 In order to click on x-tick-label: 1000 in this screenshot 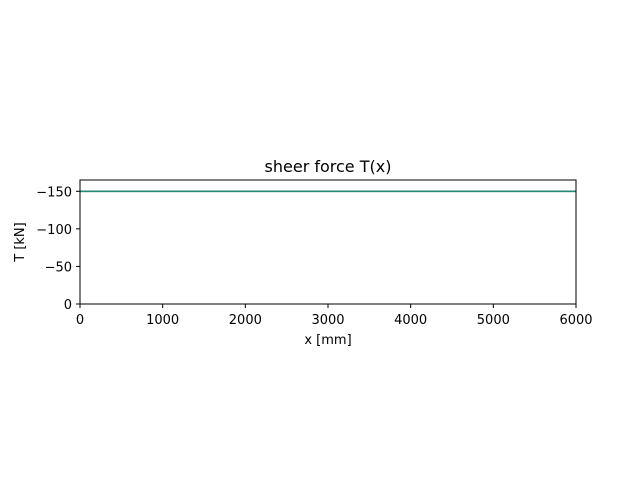, I will do `click(162, 320)`.